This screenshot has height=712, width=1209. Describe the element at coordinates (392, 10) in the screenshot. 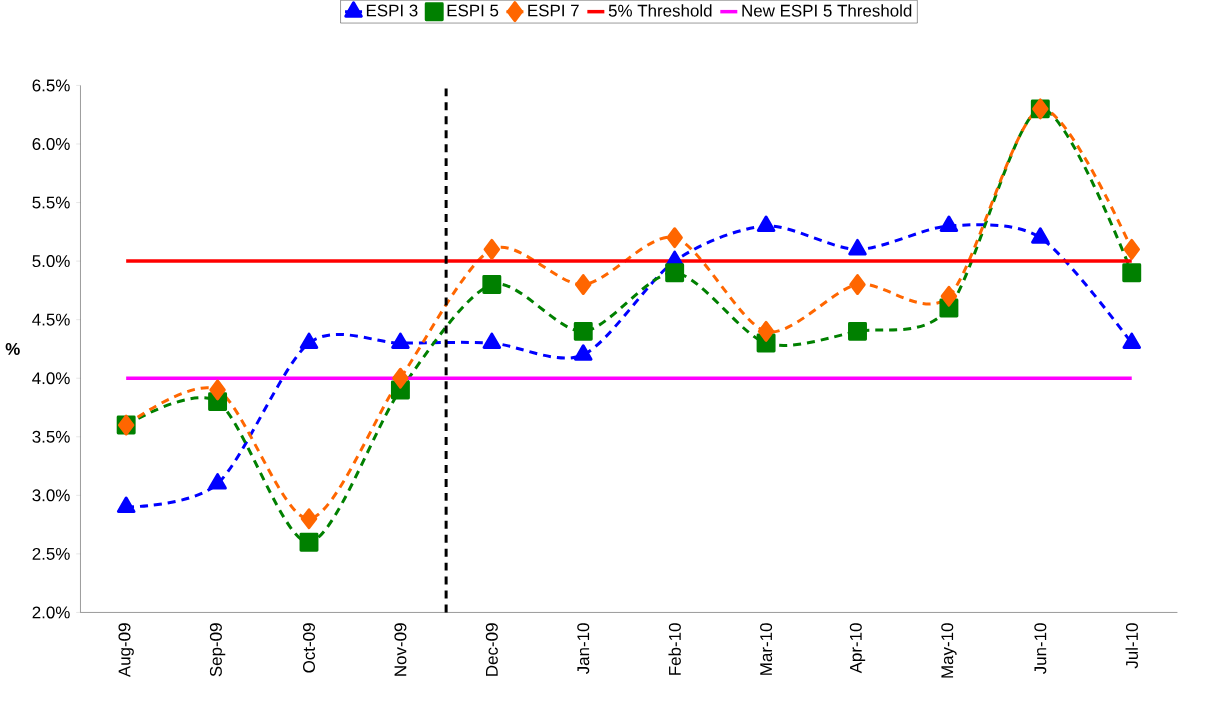

I see `legend-label: ESPI 3` at that location.